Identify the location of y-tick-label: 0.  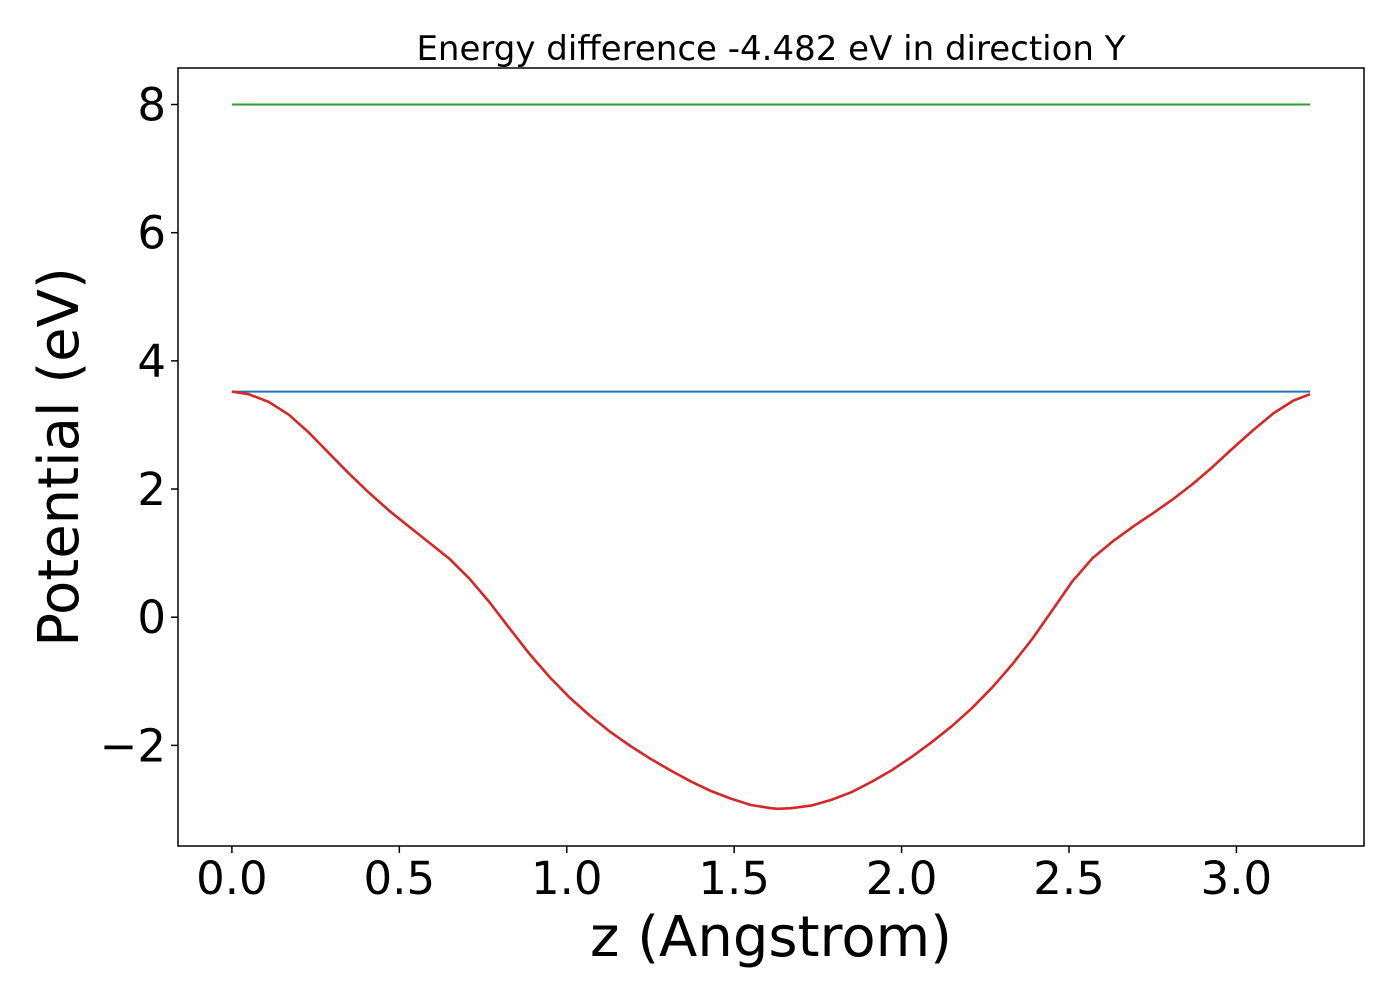
(151, 617).